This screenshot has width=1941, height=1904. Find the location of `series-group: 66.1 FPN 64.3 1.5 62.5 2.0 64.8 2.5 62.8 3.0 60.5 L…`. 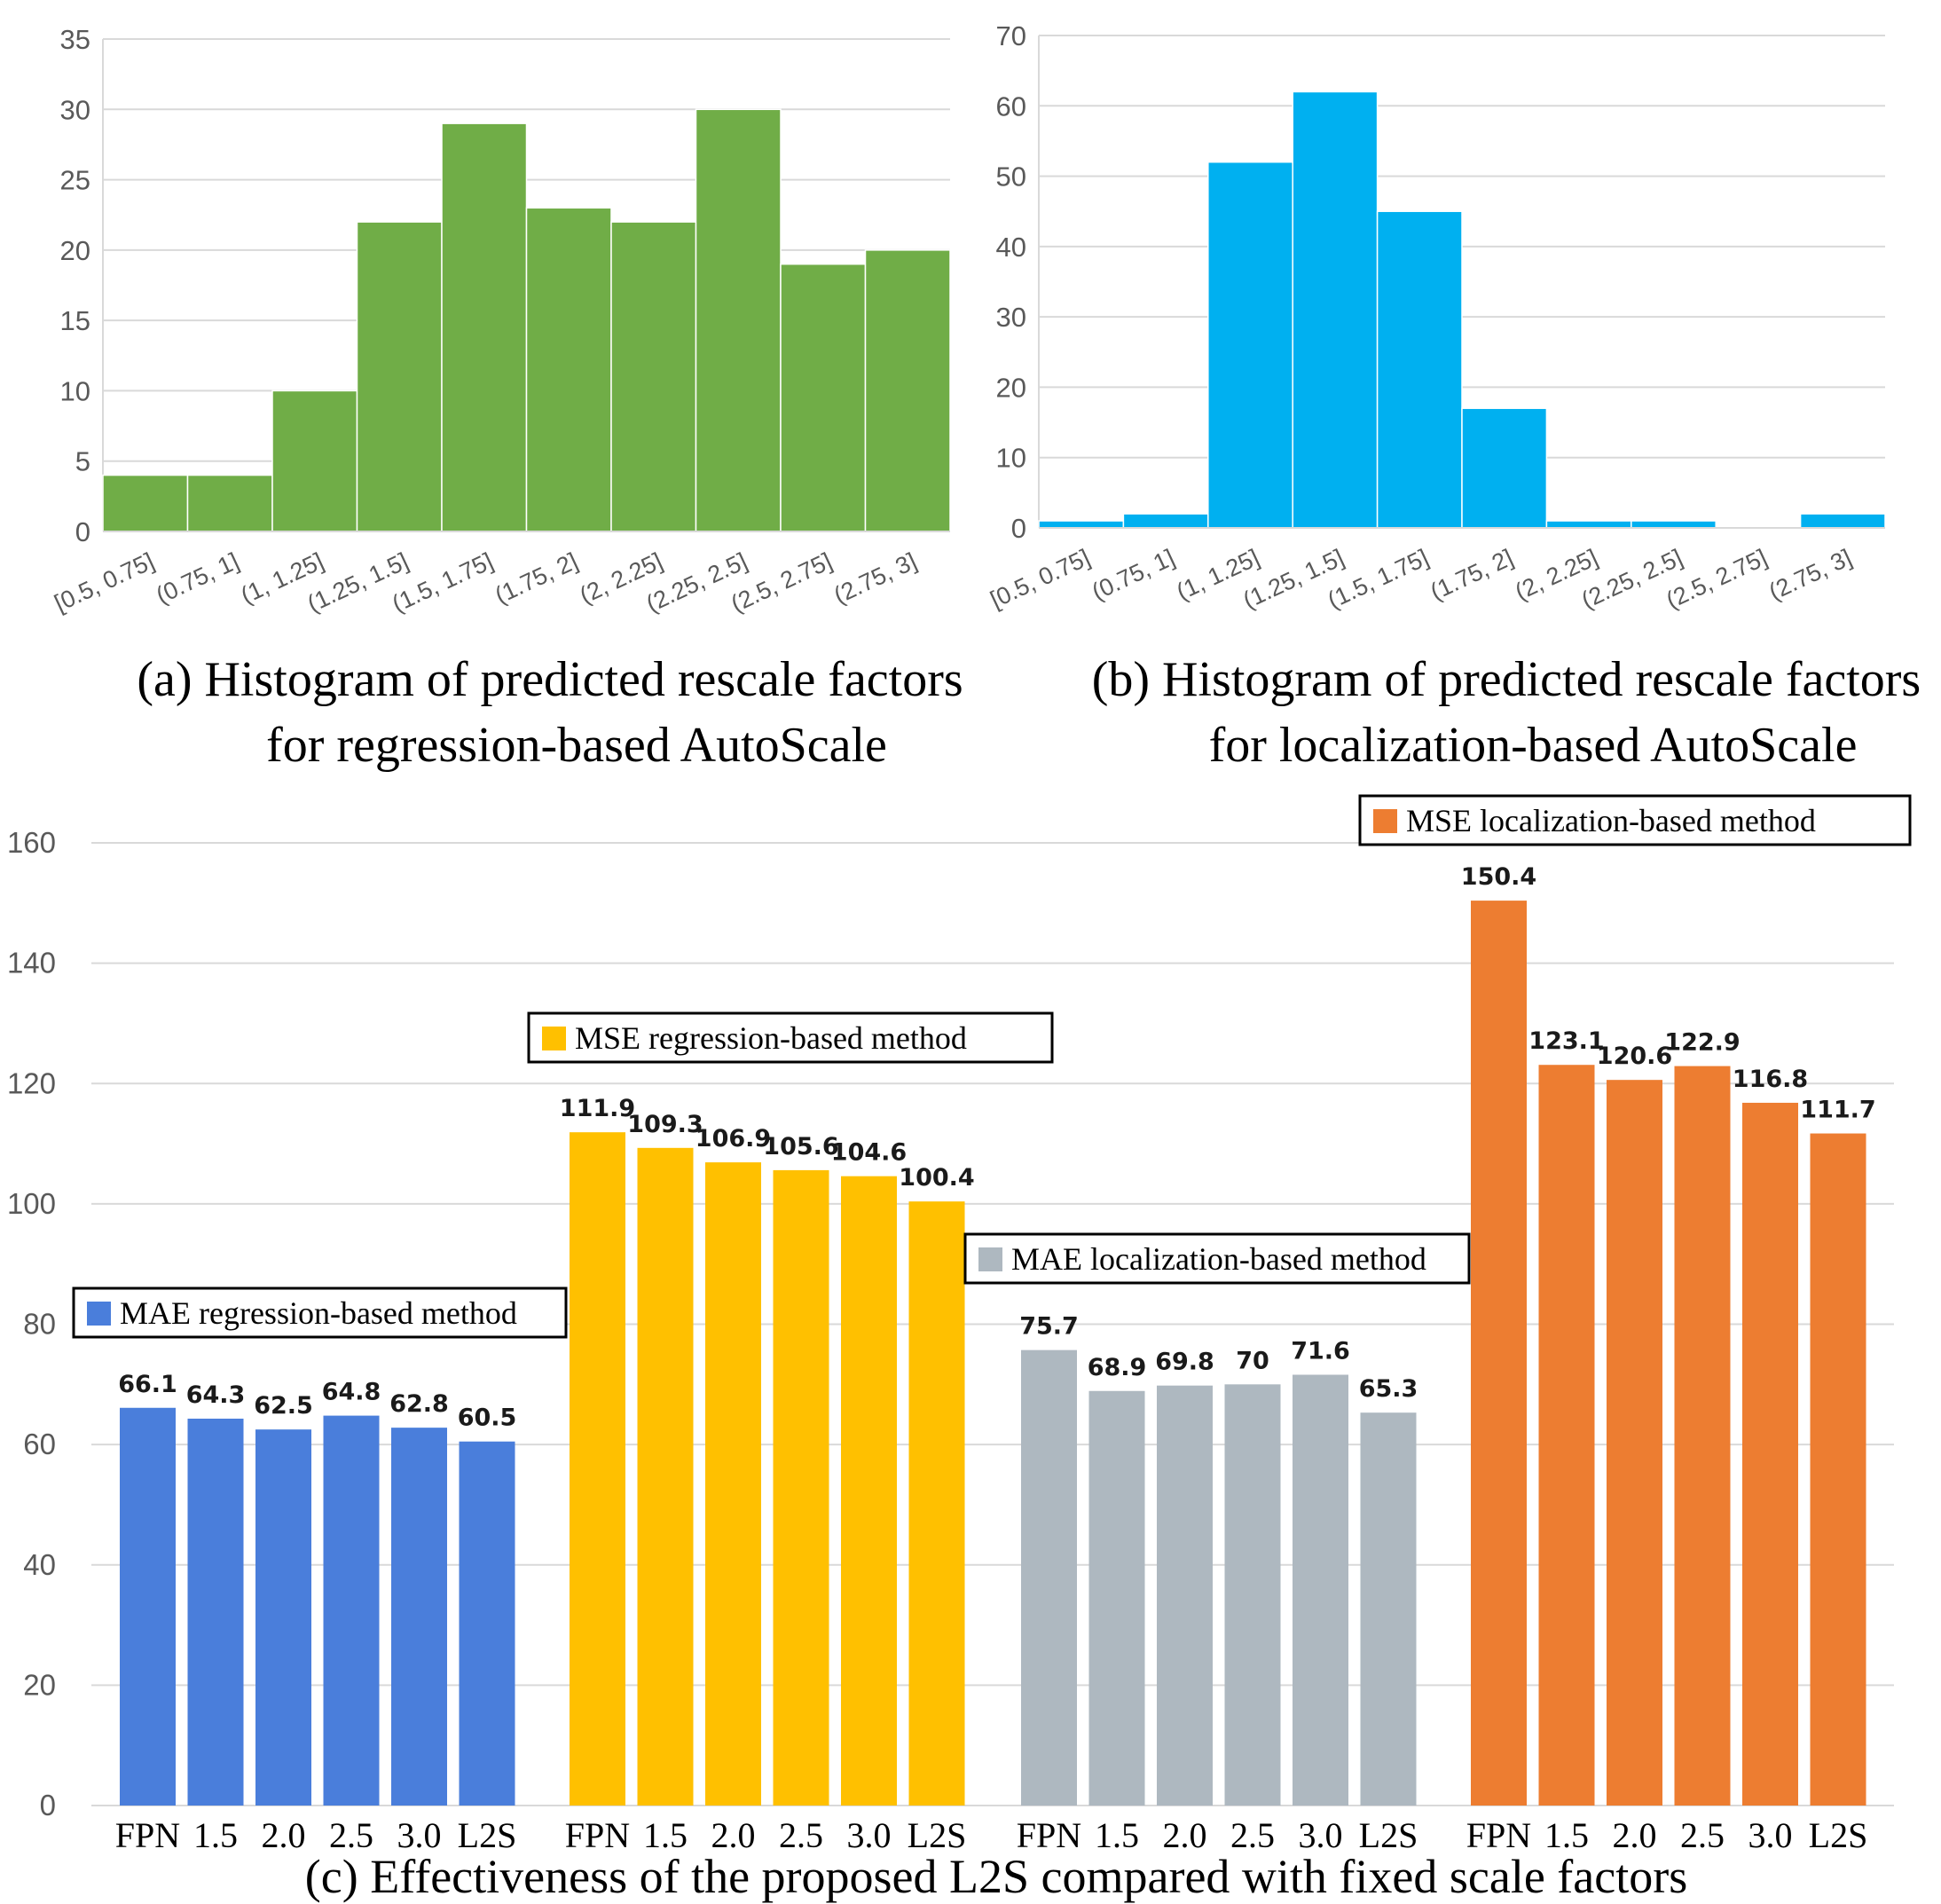

series-group: 66.1 FPN 64.3 1.5 62.5 2.0 64.8 2.5 62.8 3.0 60.5 L… is located at coordinates (316, 1613).